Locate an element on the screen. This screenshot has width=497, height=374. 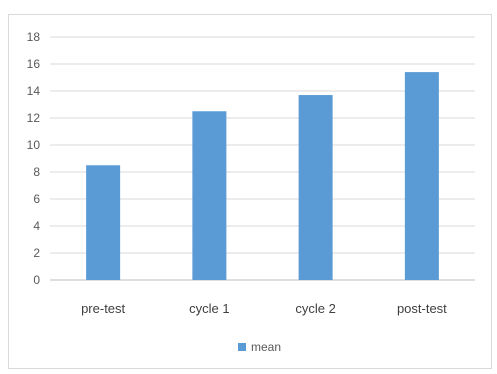
y-tick-label: 6 is located at coordinates (36, 199).